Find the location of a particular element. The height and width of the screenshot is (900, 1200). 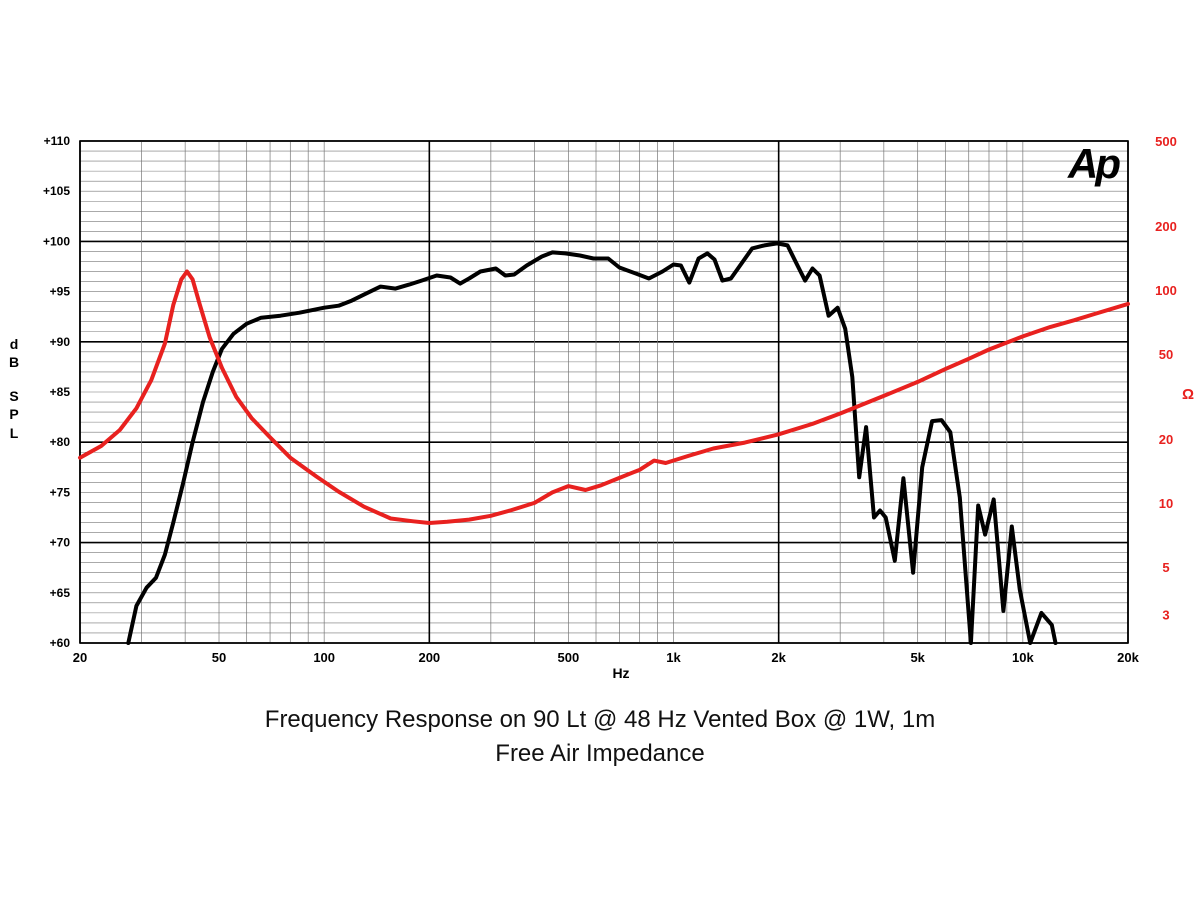

spl-axis-label-letter: S is located at coordinates (13, 396).